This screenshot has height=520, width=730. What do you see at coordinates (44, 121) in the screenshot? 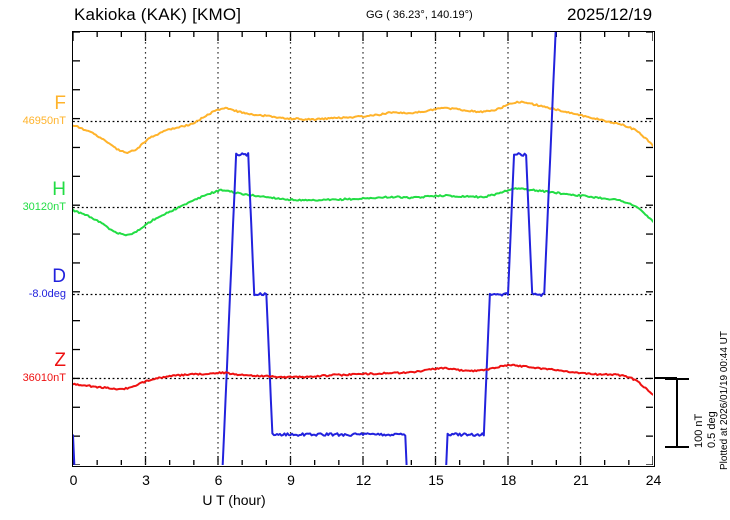
I see `component-baseline-value: 46950nT` at bounding box center [44, 121].